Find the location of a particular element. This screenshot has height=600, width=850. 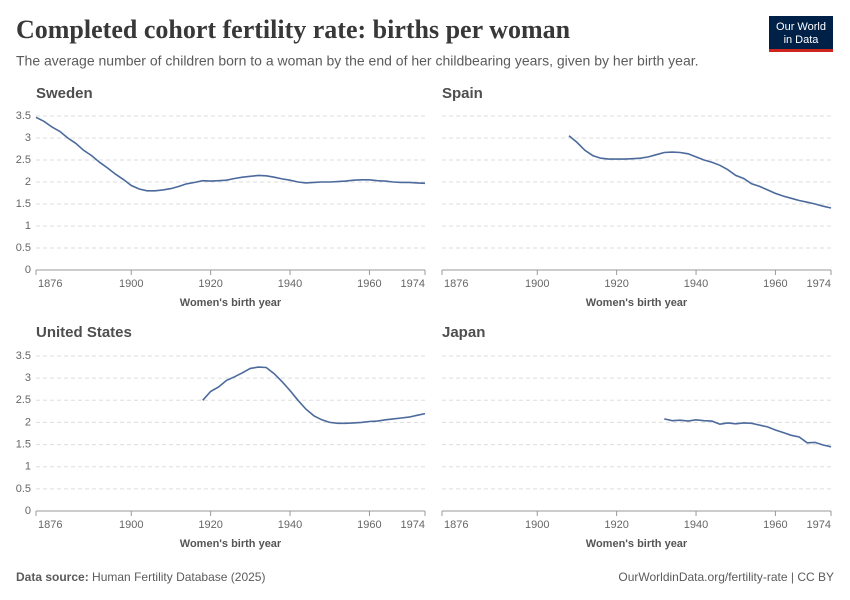

logo-box is located at coordinates (801, 34).